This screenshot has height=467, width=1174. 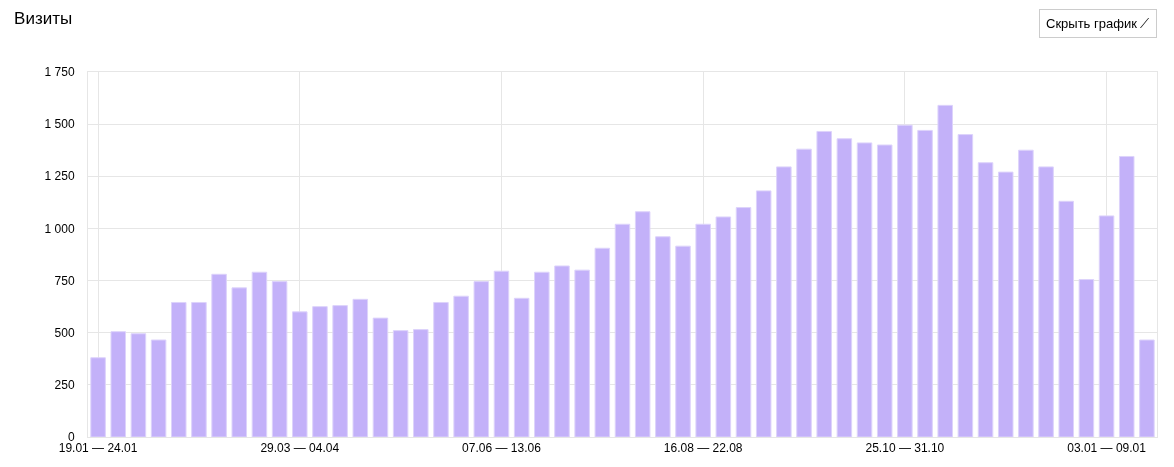 What do you see at coordinates (905, 448) in the screenshot?
I see `x-tick-label: 25.10 — 31.10` at bounding box center [905, 448].